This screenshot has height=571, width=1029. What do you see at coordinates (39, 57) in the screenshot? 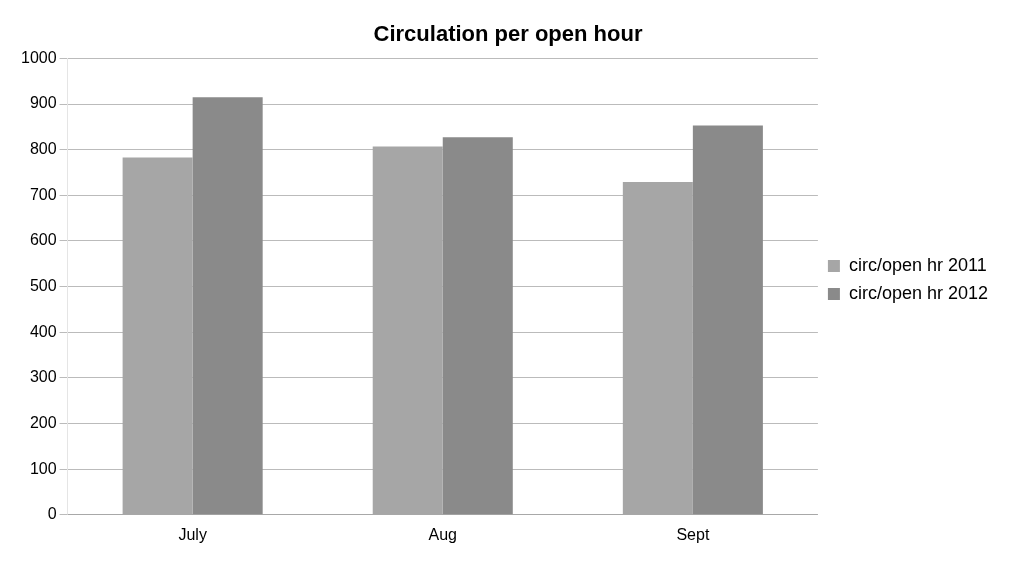
I see `y-tick-label: 1000` at bounding box center [39, 57].